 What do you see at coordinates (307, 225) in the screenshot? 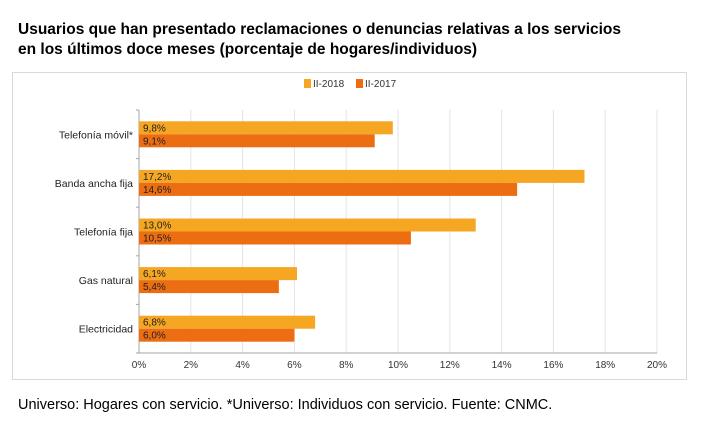
I see `bar-ii-2018-telefon-a-fija` at bounding box center [307, 225].